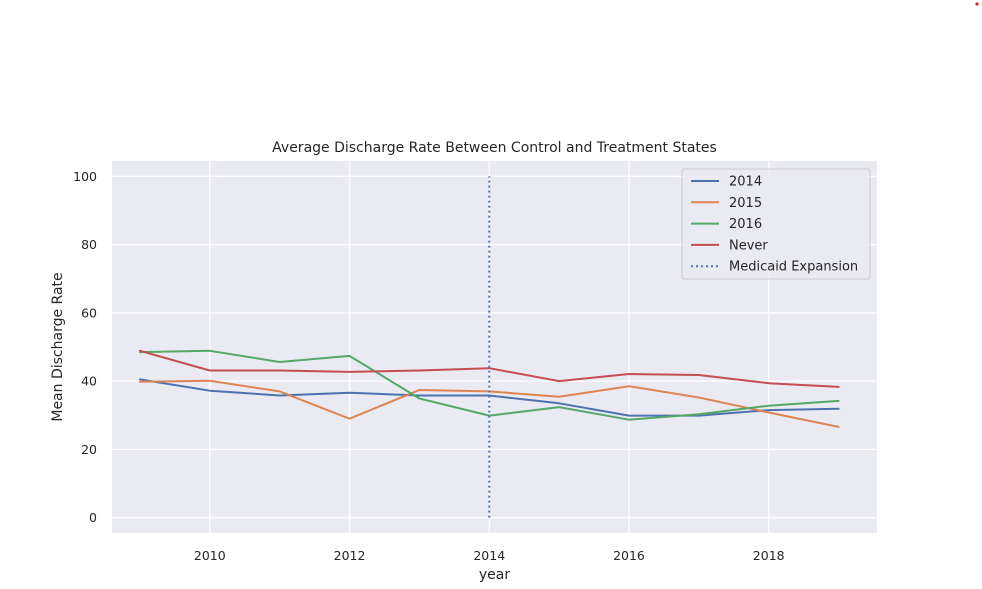 This screenshot has width=982, height=589. What do you see at coordinates (629, 555) in the screenshot?
I see `x-tick-label: 2016` at bounding box center [629, 555].